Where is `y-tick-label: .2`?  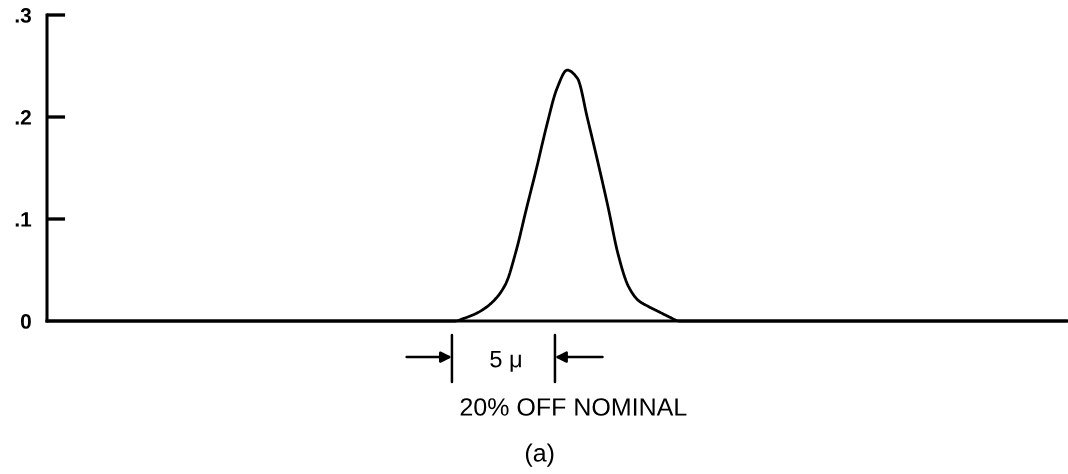 y-tick-label: .2 is located at coordinates (23, 117).